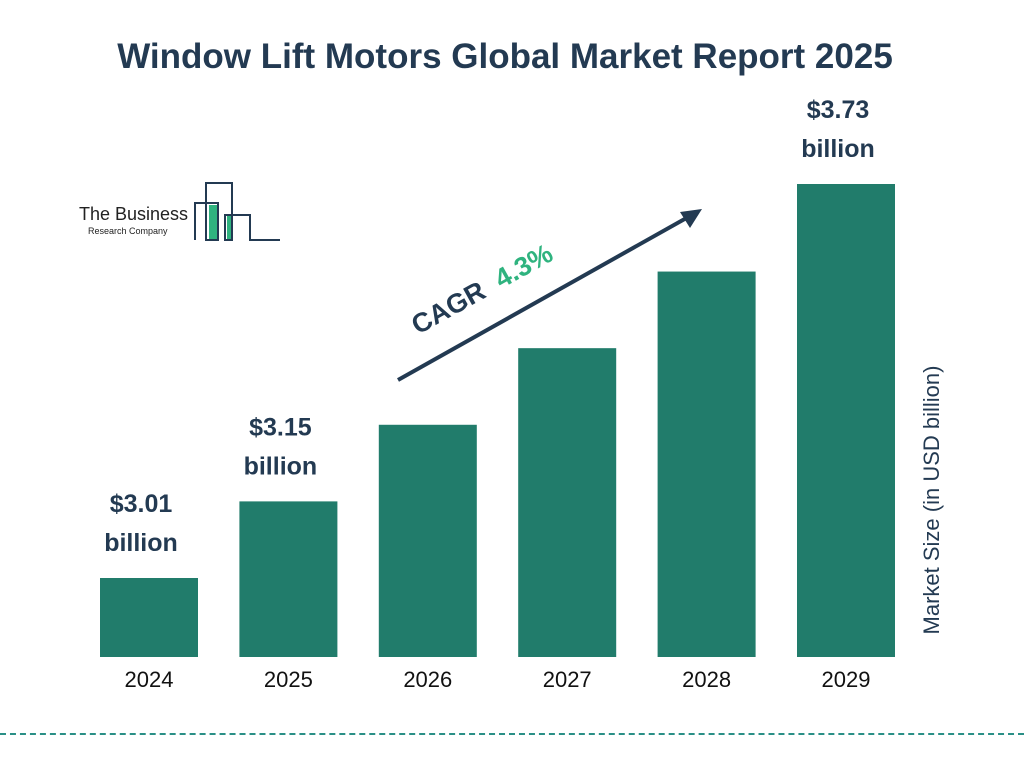 This screenshot has width=1024, height=768. Describe the element at coordinates (141, 523) in the screenshot. I see `data-label: $3.01 billion` at that location.